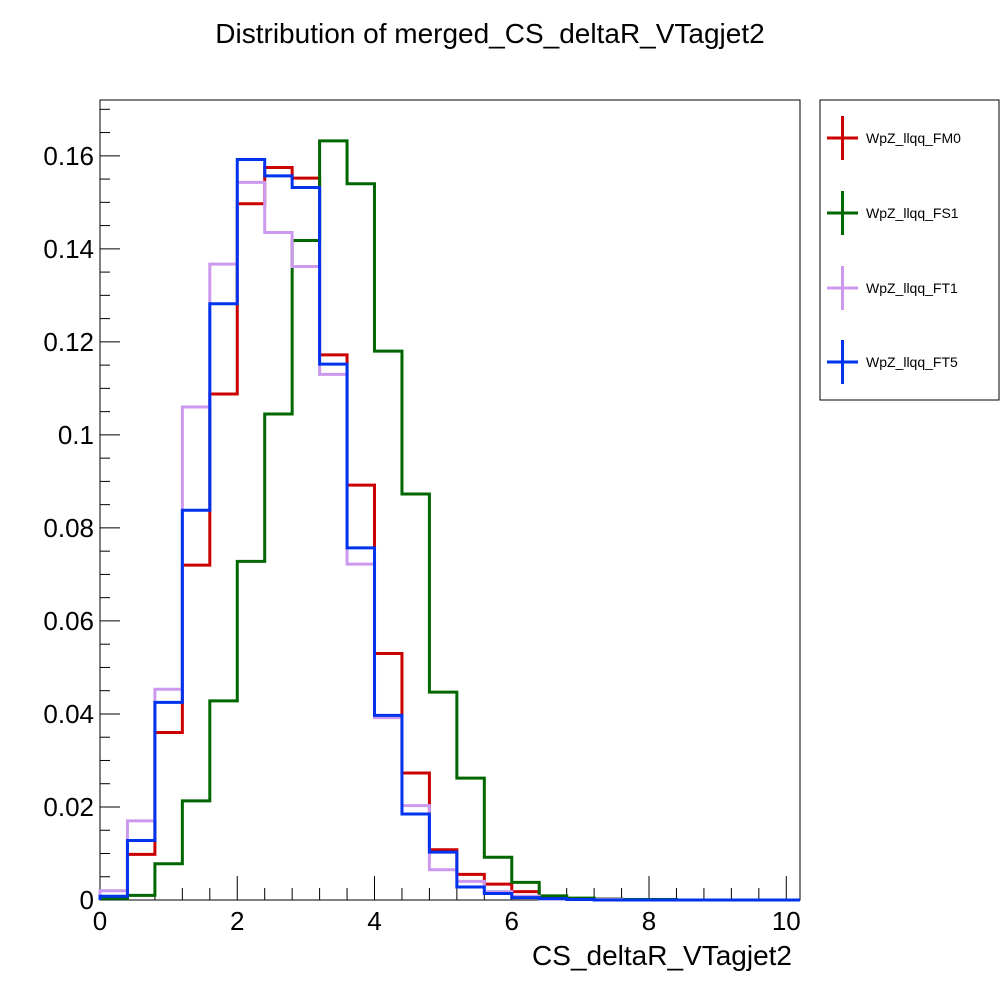  I want to click on y-tick-label: 0.06, so click(68, 621).